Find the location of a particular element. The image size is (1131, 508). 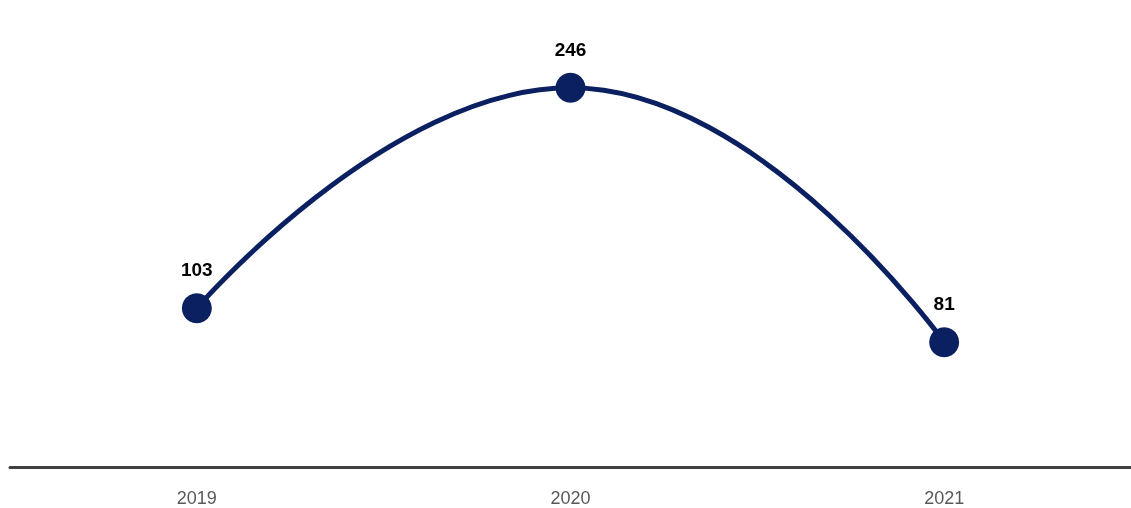

data-label: 103 is located at coordinates (196, 270).